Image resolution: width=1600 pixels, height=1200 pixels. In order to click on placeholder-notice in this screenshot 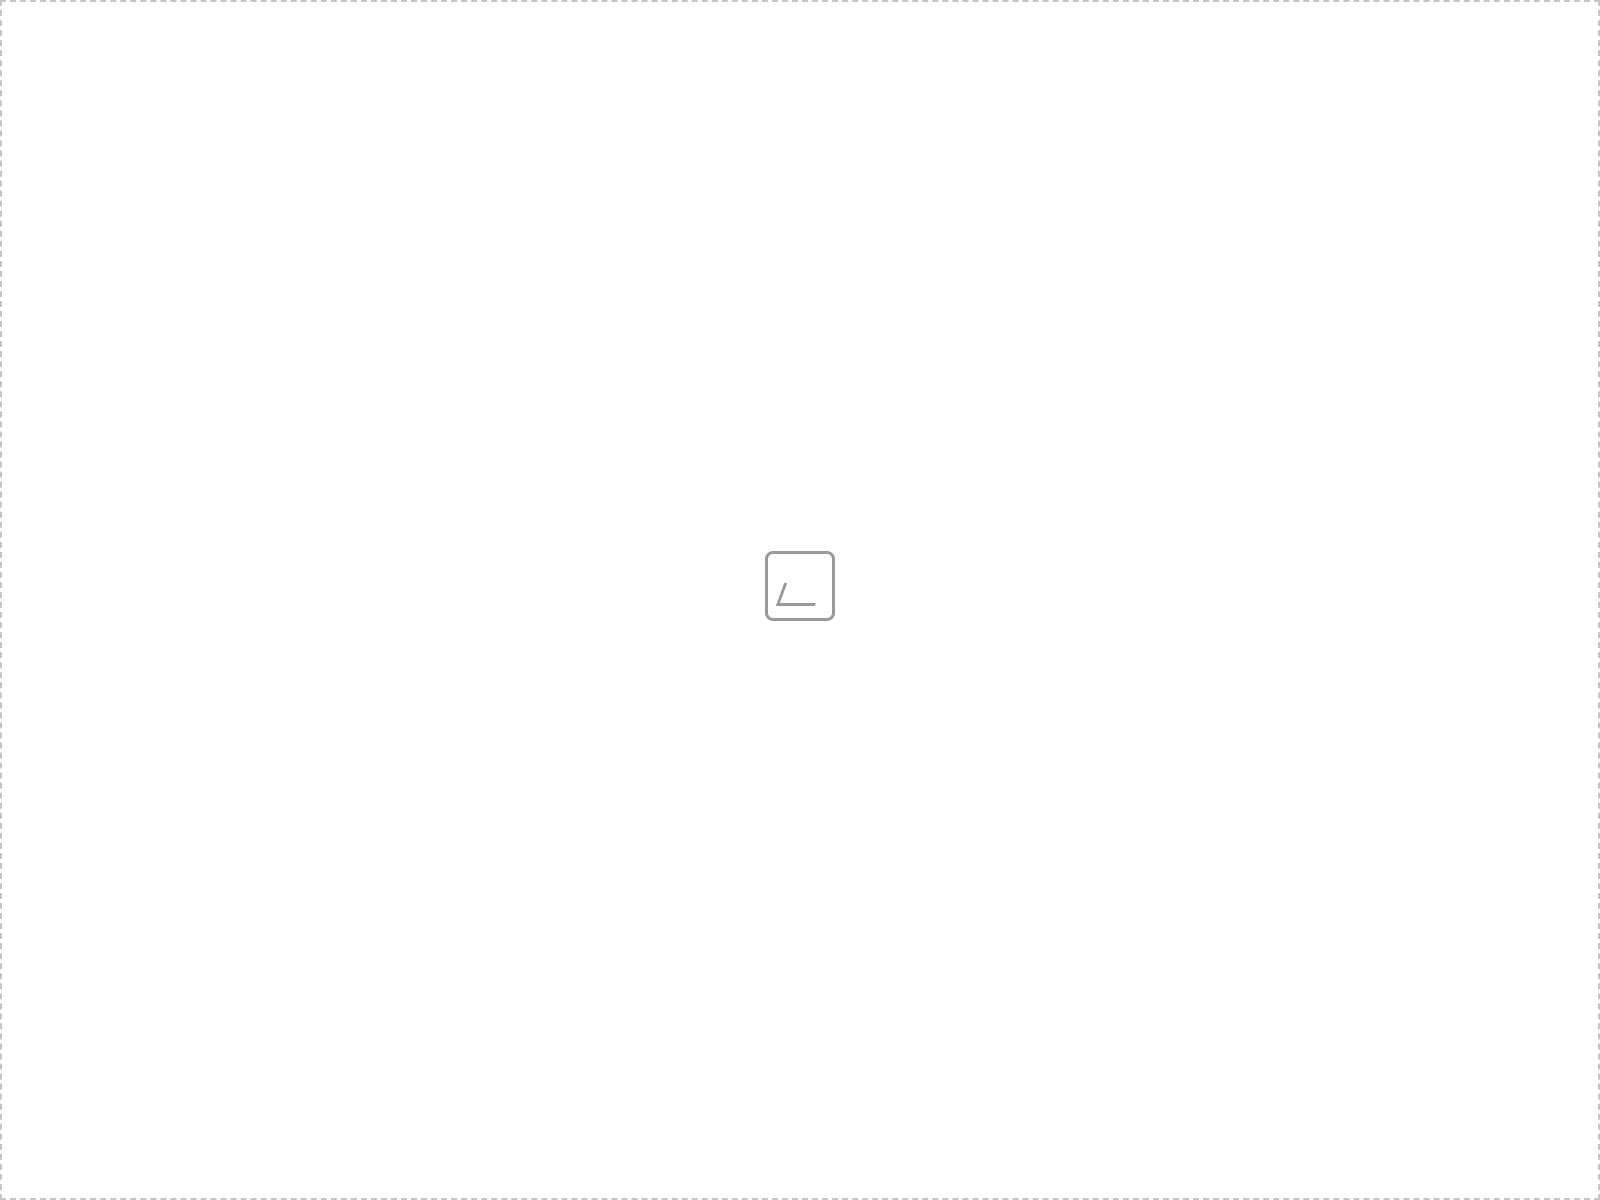, I will do `click(800, 600)`.